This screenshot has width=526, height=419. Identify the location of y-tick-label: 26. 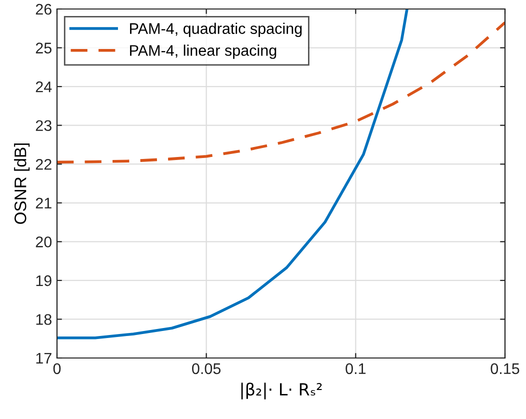
(44, 9).